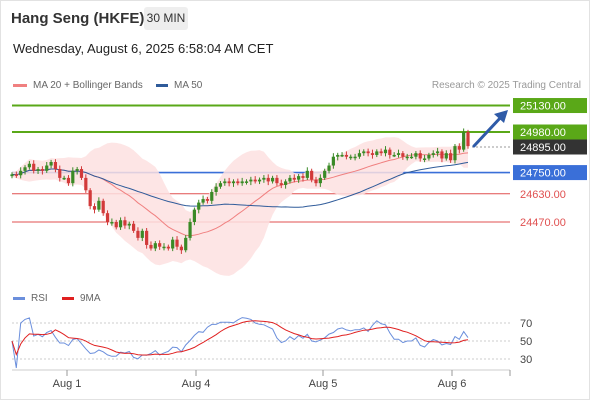 The height and width of the screenshot is (400, 590). I want to click on level-label-24895.00: 24895.00, so click(543, 148).